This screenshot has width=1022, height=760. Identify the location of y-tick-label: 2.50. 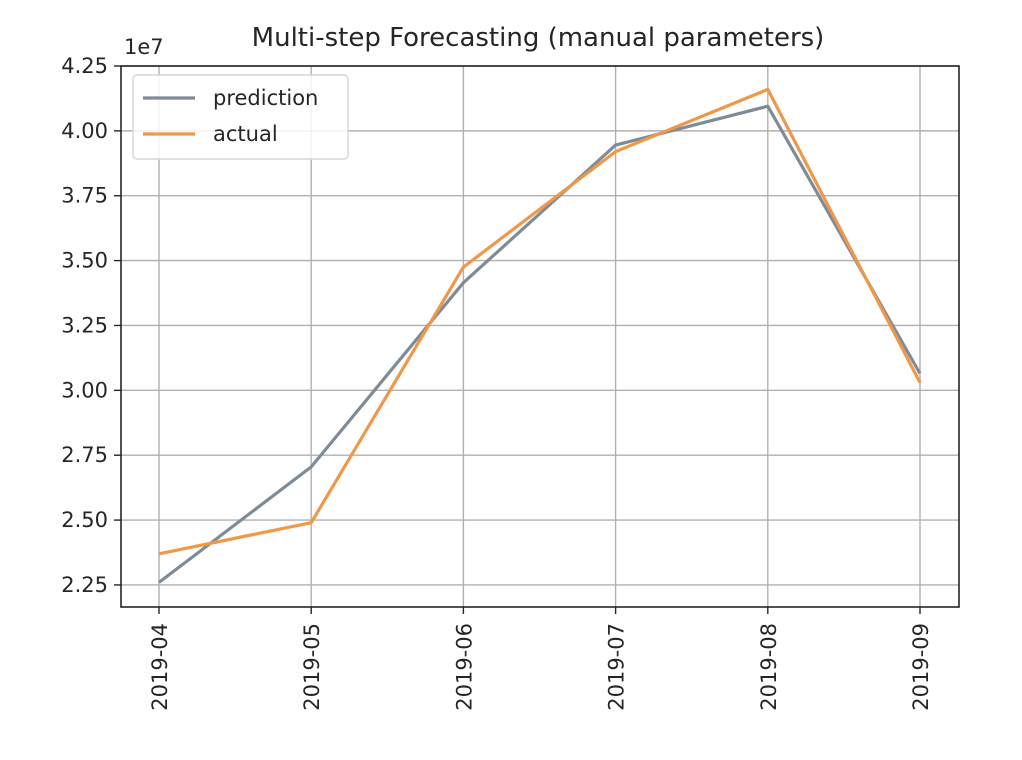
(84, 520).